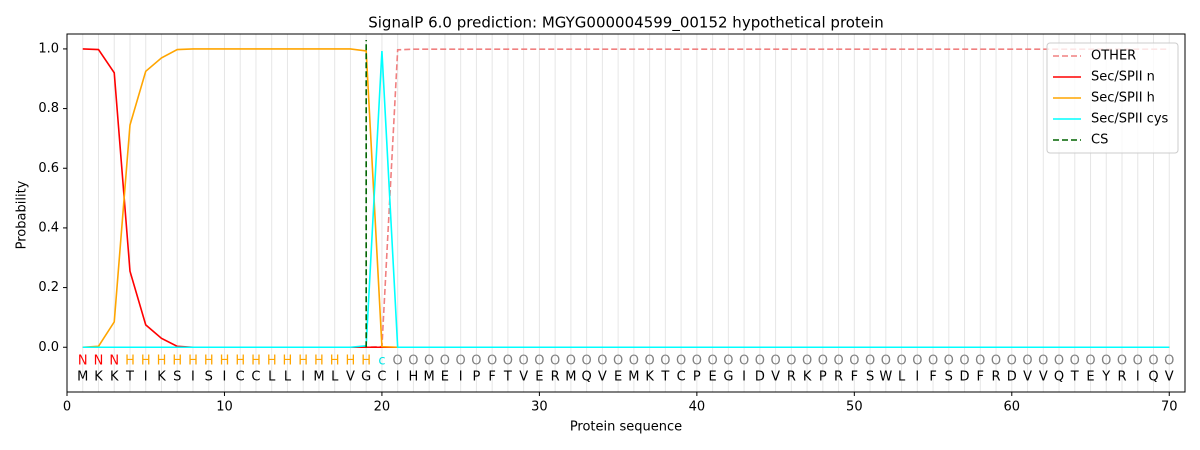 Image resolution: width=1200 pixels, height=450 pixels. Describe the element at coordinates (728, 377) in the screenshot. I see `residue-label: G` at that location.